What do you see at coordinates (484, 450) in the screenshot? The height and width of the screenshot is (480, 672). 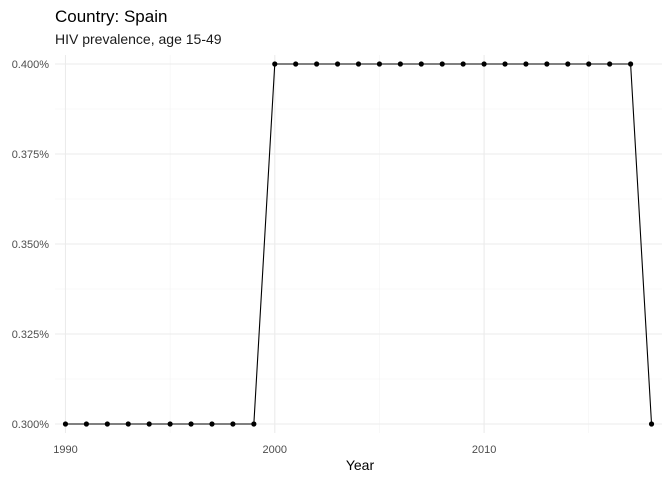 I see `x-tick-label: 2010` at bounding box center [484, 450].